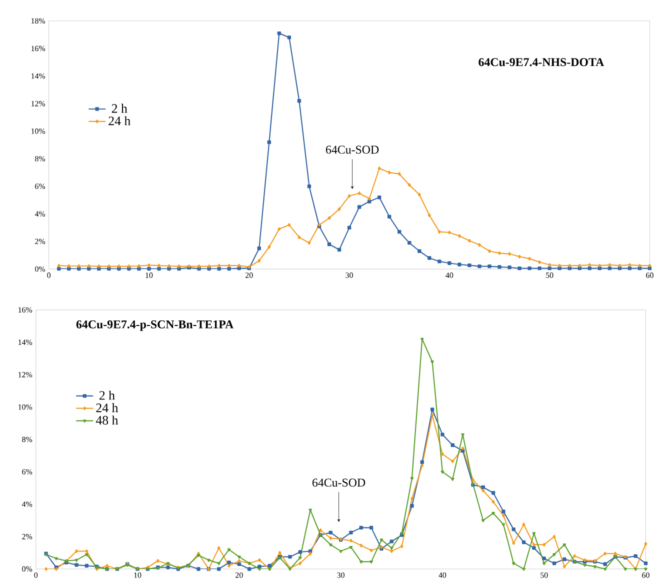 This screenshot has height=588, width=657. Describe the element at coordinates (107, 420) in the screenshot. I see `legend-label: 48 h` at that location.